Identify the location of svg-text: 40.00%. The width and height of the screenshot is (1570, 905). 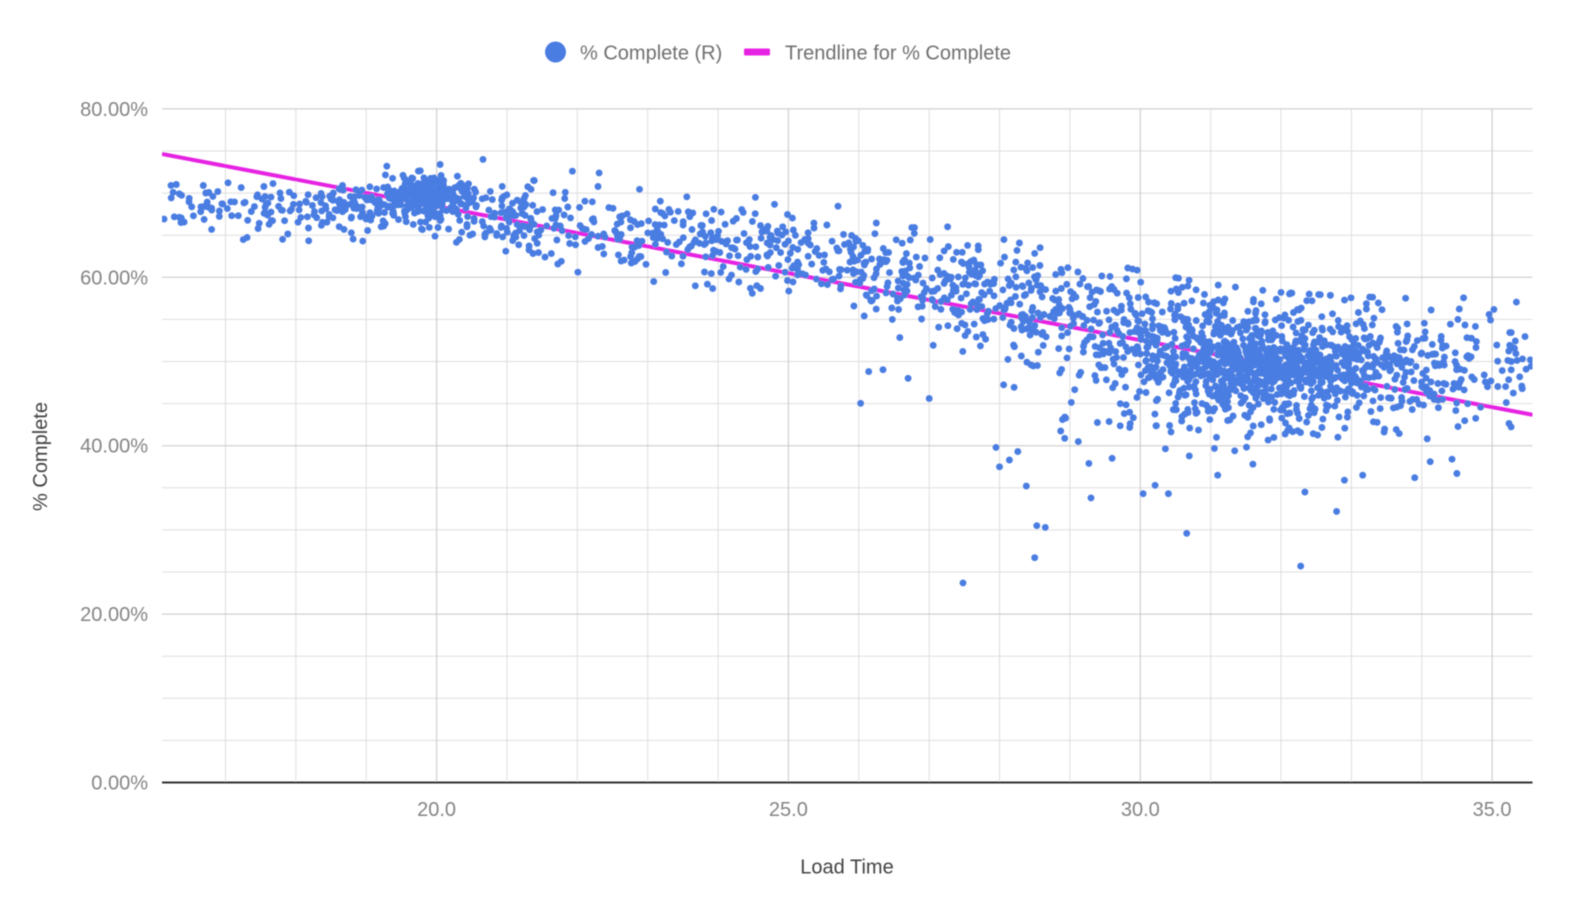
(114, 447).